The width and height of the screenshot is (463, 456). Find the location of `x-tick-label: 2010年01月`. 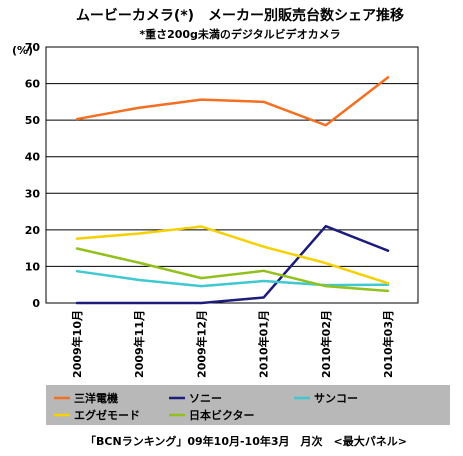

x-tick-label: 2010年01月 is located at coordinates (264, 344).